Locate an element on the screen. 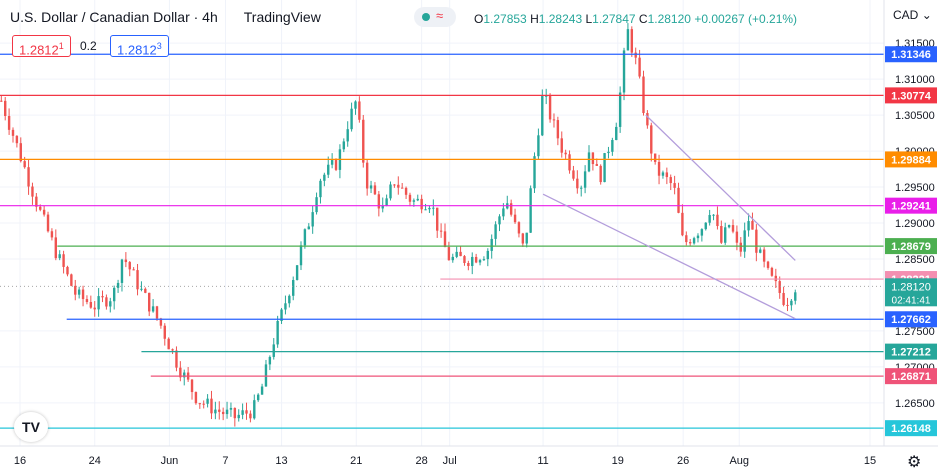  sell-price-button: 1.28121 is located at coordinates (41, 46).